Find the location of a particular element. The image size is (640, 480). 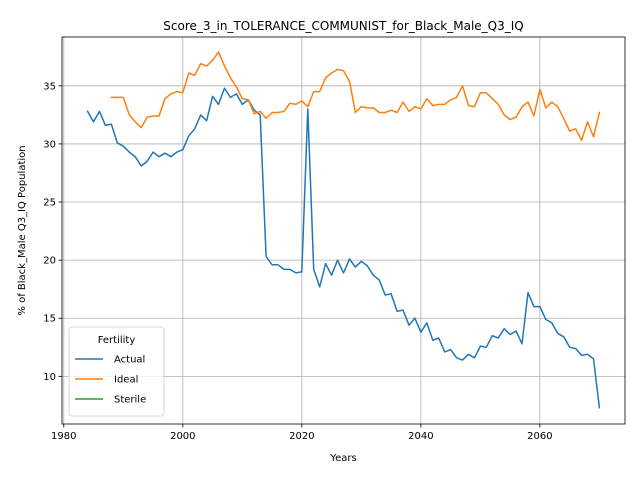

y-axis-label: % of Black_Male Q3_IQ Population is located at coordinates (22, 230).